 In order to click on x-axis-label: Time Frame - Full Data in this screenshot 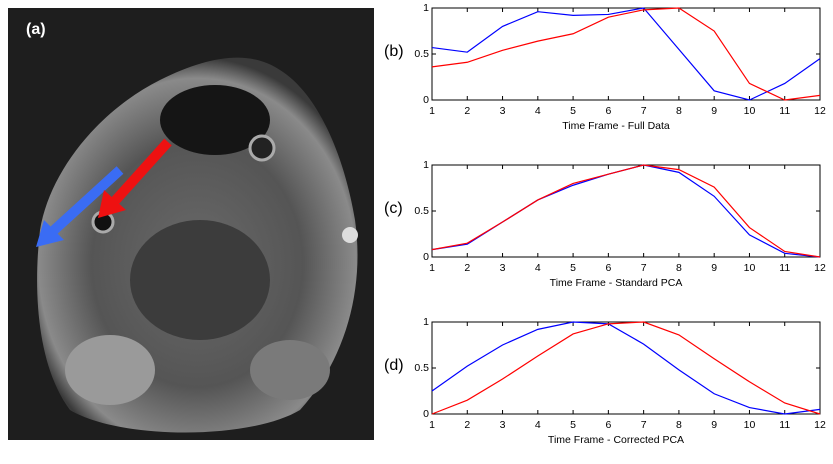, I will do `click(616, 126)`.